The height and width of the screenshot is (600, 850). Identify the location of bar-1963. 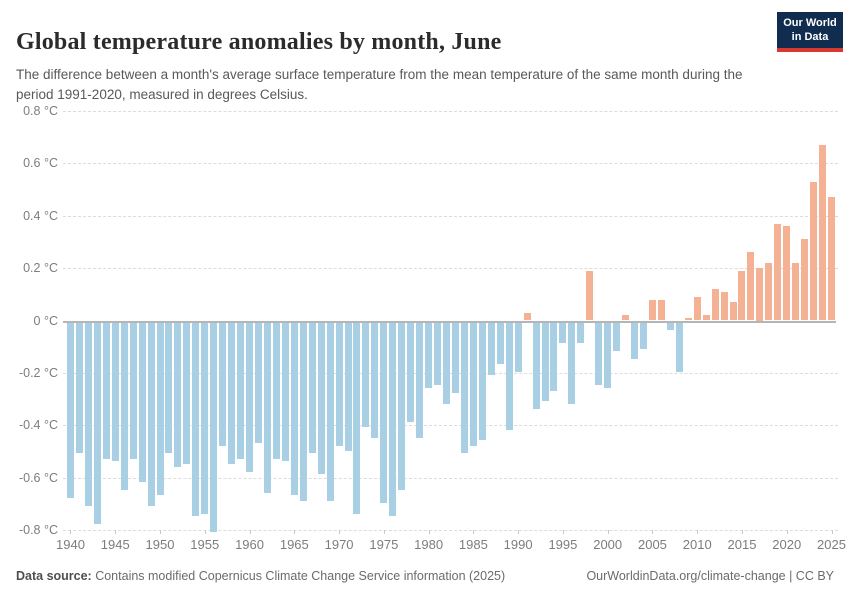
(276, 390).